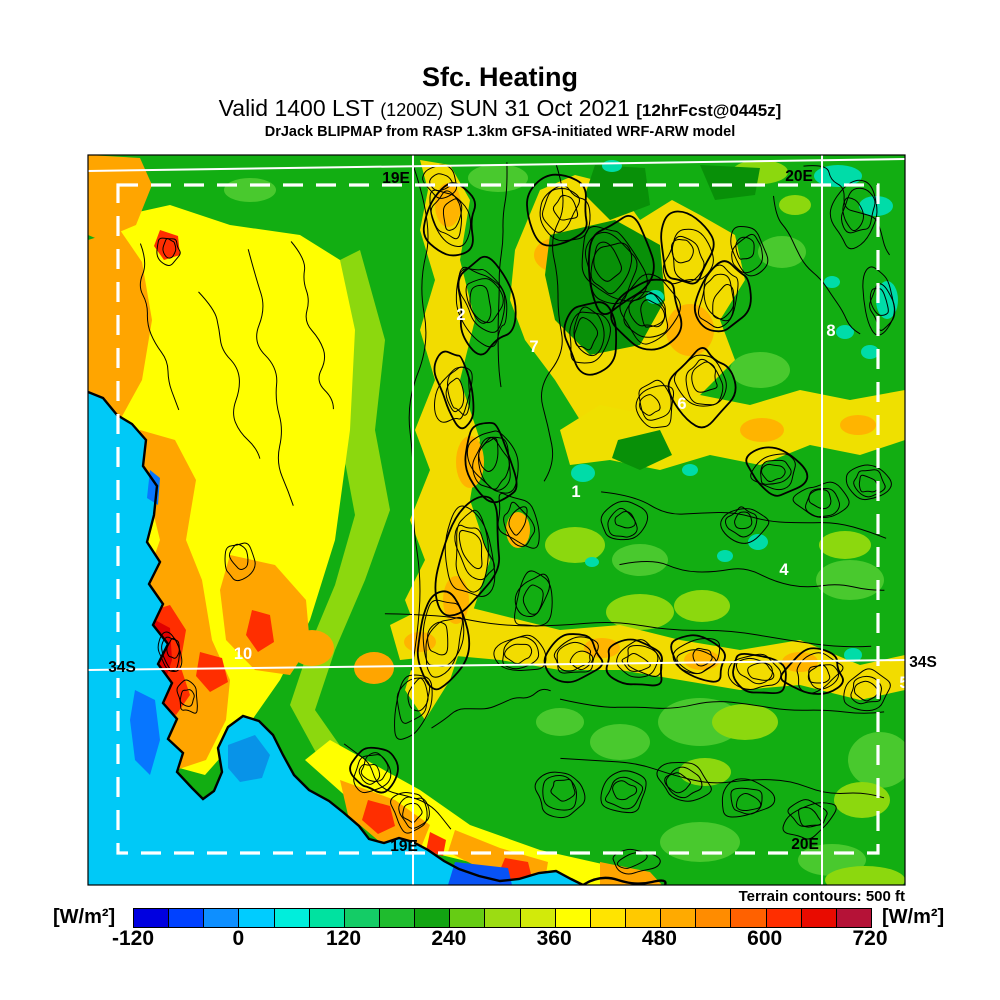 Image resolution: width=1000 pixels, height=1000 pixels. I want to click on site-label: 8, so click(830, 331).